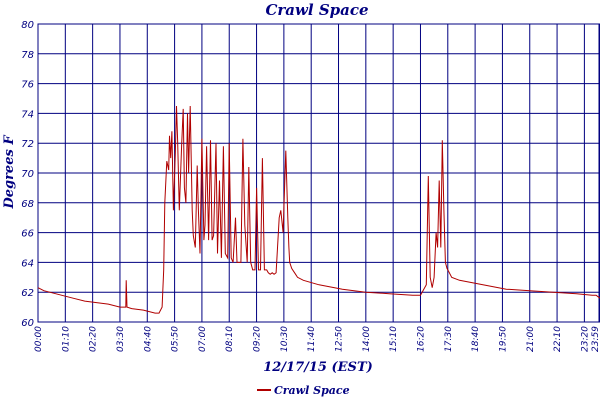 This screenshot has width=600, height=400. What do you see at coordinates (285, 339) in the screenshot?
I see `x-tick-label: 10:30` at bounding box center [285, 339].